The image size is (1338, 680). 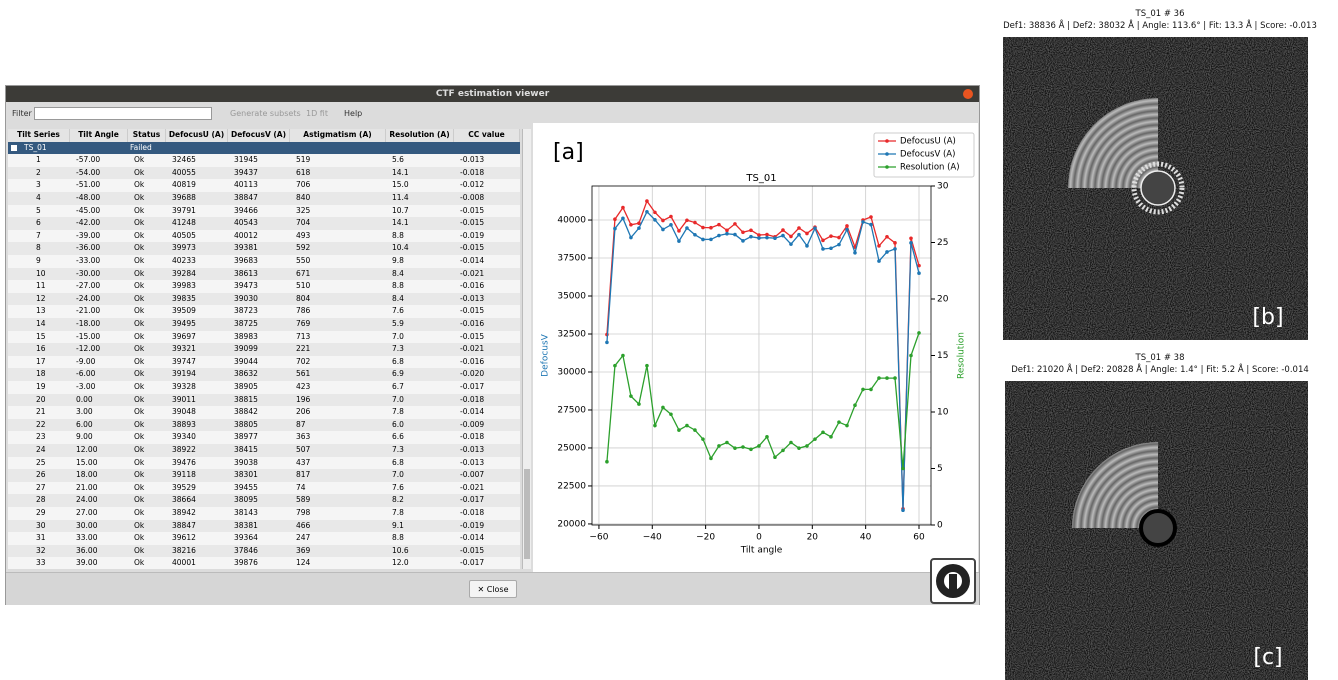 What do you see at coordinates (123, 113) in the screenshot?
I see `filter-input` at bounding box center [123, 113].